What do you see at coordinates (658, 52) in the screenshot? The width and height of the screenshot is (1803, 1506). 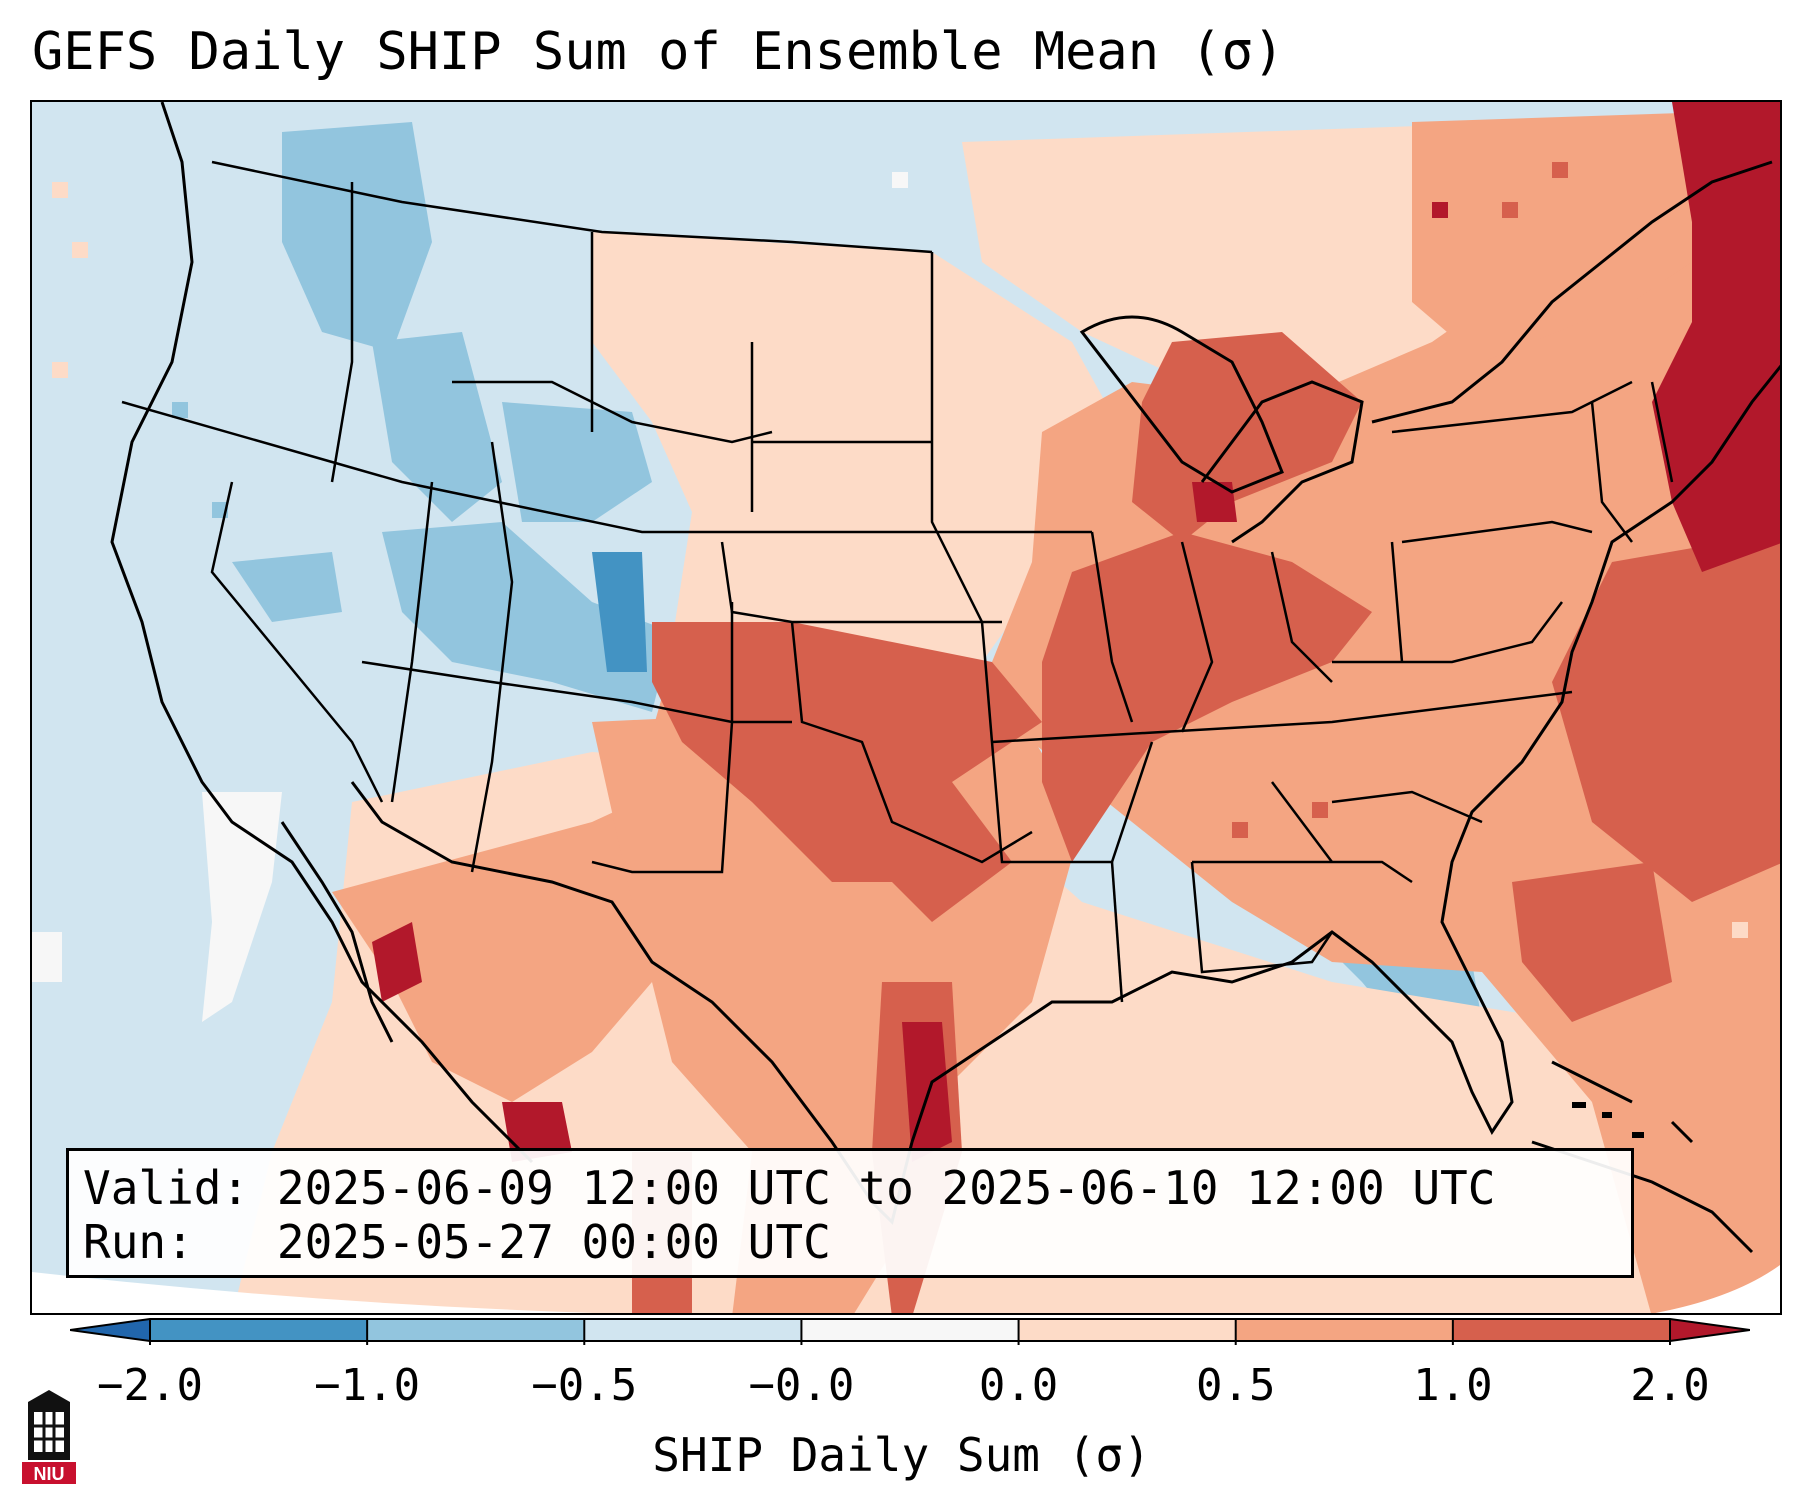 I see `map-title: GEFS Daily SHIP Sum of Ensemble Mean (σ)` at bounding box center [658, 52].